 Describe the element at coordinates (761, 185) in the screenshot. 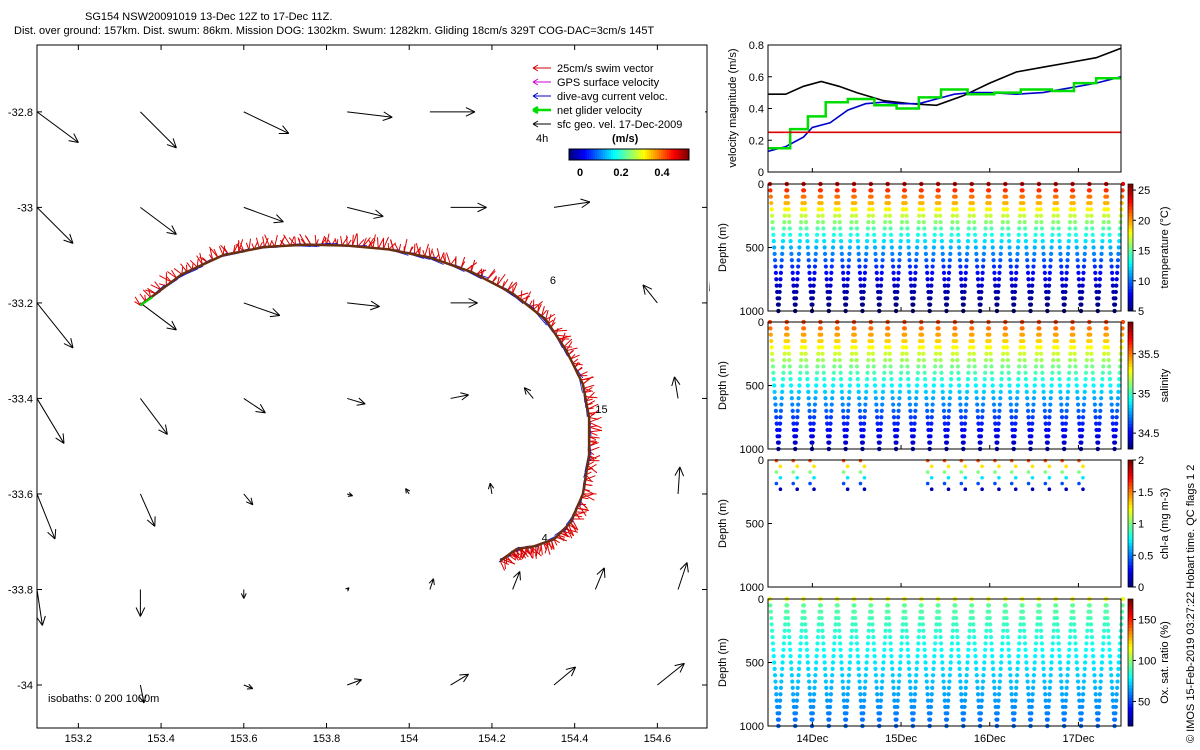

I see `section-y-tick-label: 0` at that location.